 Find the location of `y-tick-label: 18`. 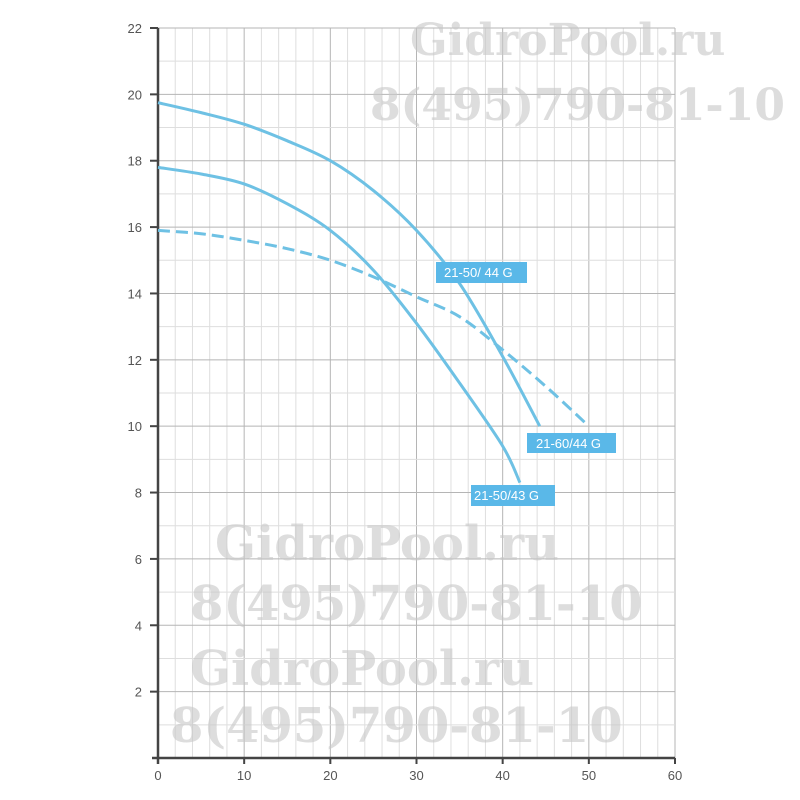

y-tick-label: 18 is located at coordinates (135, 161).